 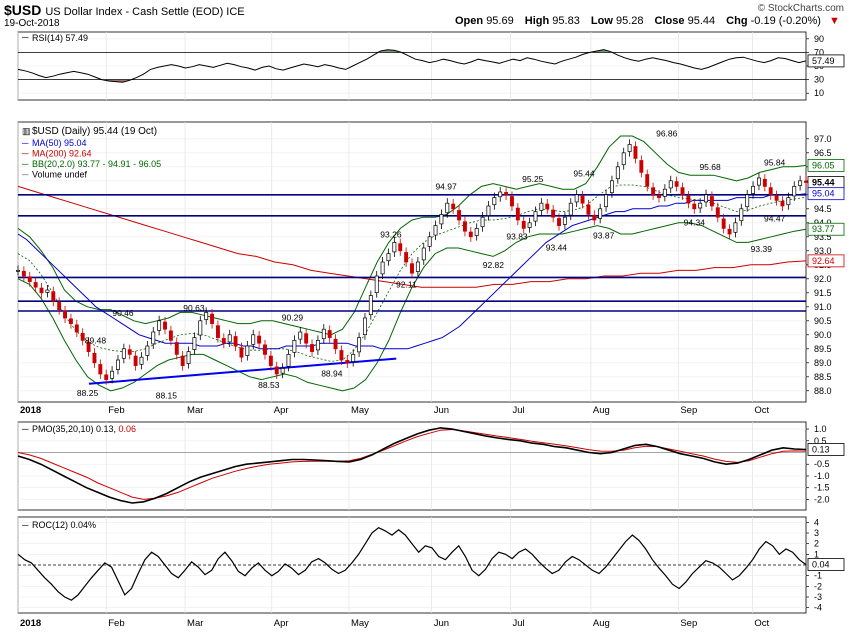 What do you see at coordinates (412, 465) in the screenshot?
I see `pmo-line` at bounding box center [412, 465].